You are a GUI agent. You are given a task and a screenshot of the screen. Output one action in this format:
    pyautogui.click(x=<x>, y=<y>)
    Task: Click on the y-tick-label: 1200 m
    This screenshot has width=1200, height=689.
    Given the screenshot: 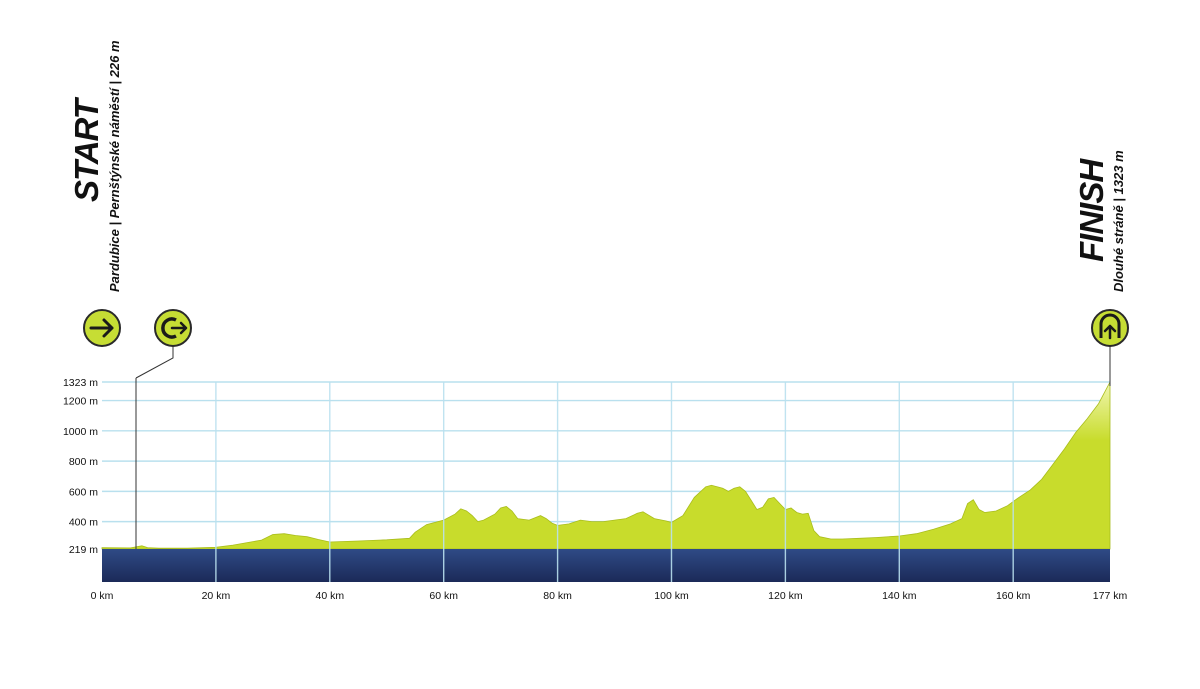 What is the action you would take?
    pyautogui.click(x=80, y=402)
    